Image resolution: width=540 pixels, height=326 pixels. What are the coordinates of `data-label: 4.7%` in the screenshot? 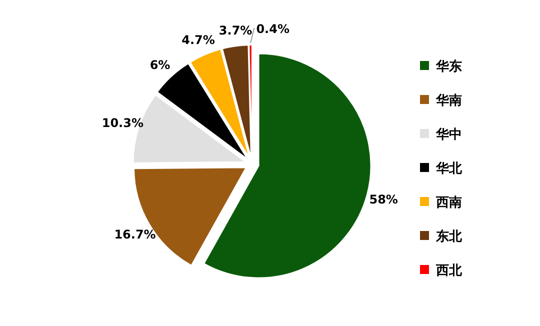 It's located at (198, 40).